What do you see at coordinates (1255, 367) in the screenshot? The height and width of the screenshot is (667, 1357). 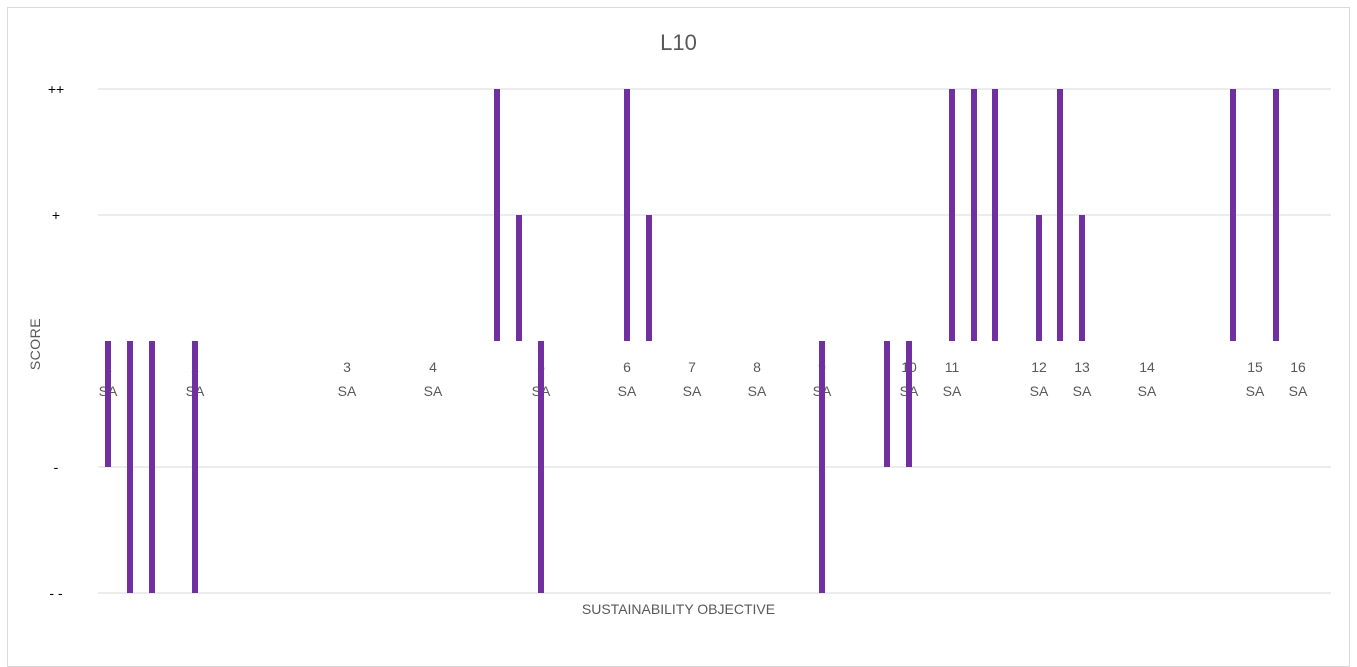 I see `x-tick-number: 15` at bounding box center [1255, 367].